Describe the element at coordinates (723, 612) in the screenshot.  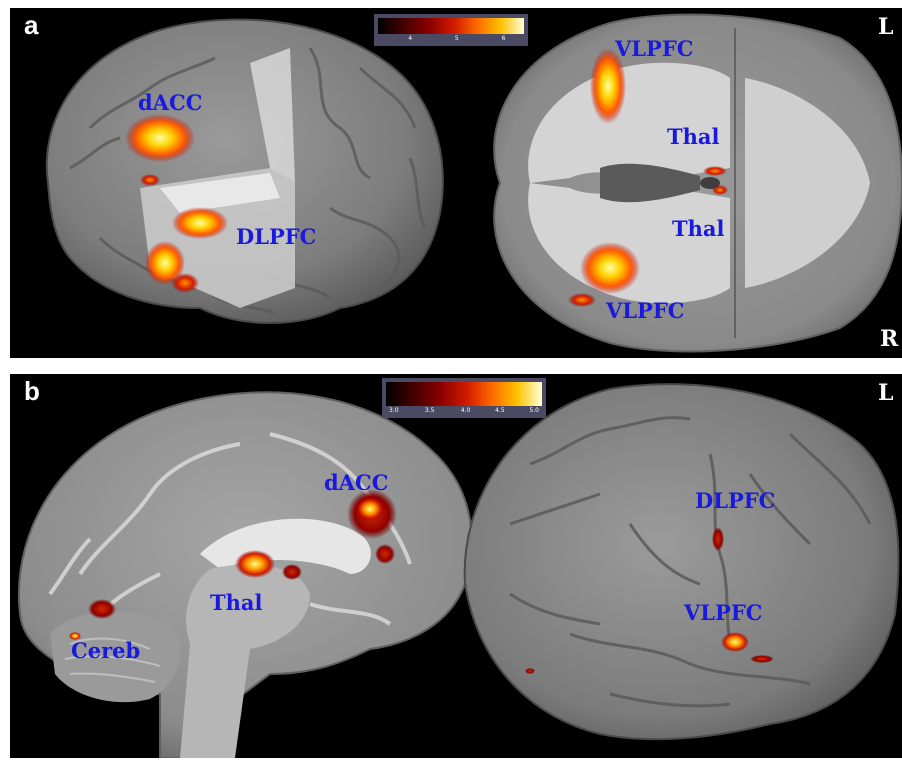
I see `region-label-vlpfc-b: VLPFC` at that location.